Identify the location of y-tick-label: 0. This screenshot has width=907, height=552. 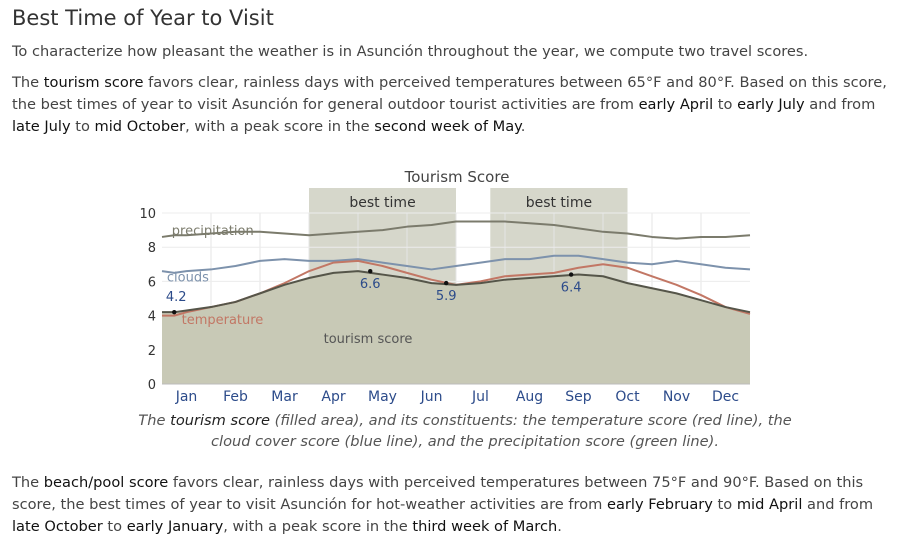
(152, 385).